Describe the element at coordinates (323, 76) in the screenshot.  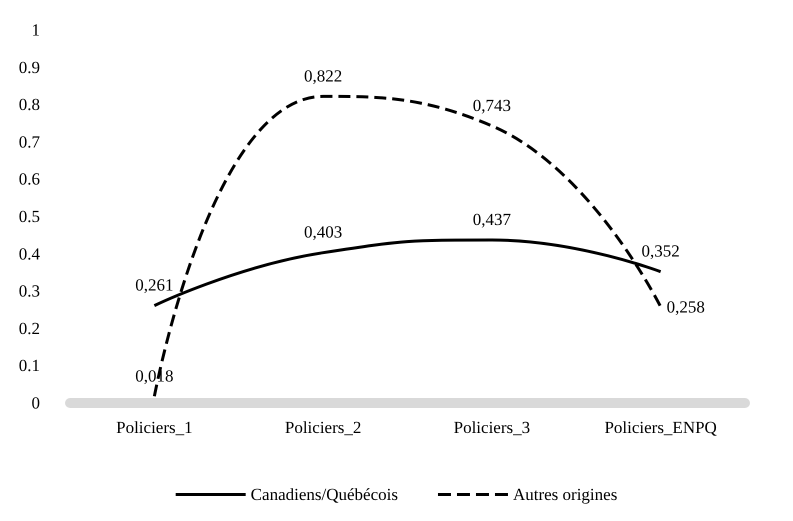
I see `data-label: 0,822` at that location.